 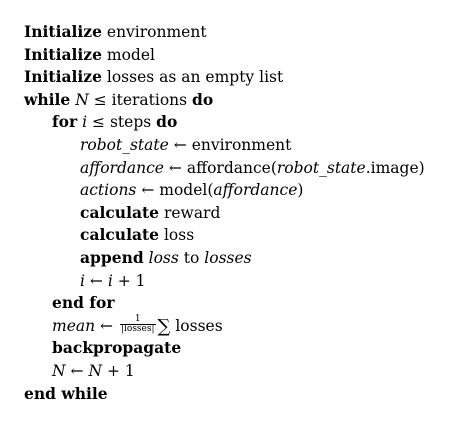 I want to click on text: iterations, so click(x=149, y=99).